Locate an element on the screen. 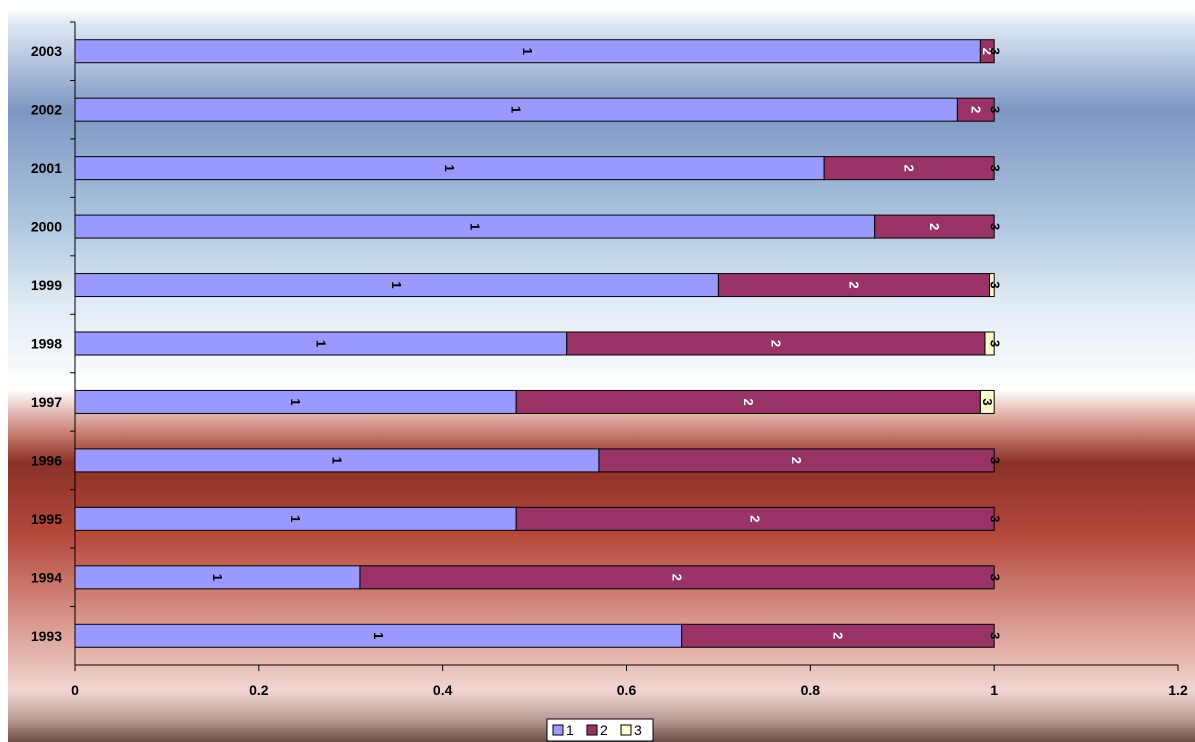 The image size is (1195, 742). legend-label-series-3: 3 is located at coordinates (638, 730).